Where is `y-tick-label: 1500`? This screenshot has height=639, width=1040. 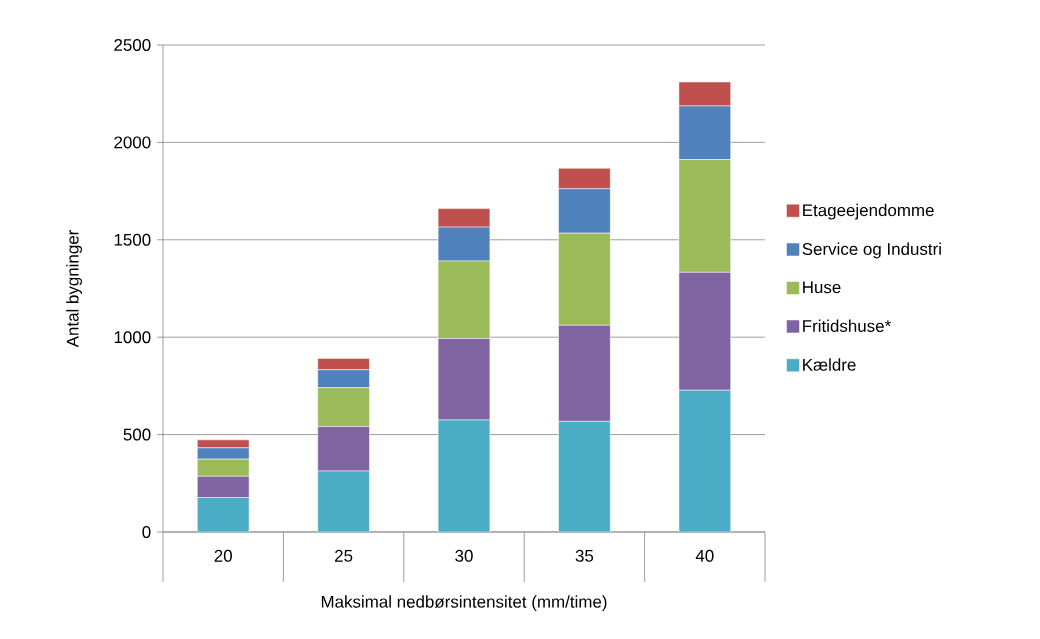 y-tick-label: 1500 is located at coordinates (132, 239).